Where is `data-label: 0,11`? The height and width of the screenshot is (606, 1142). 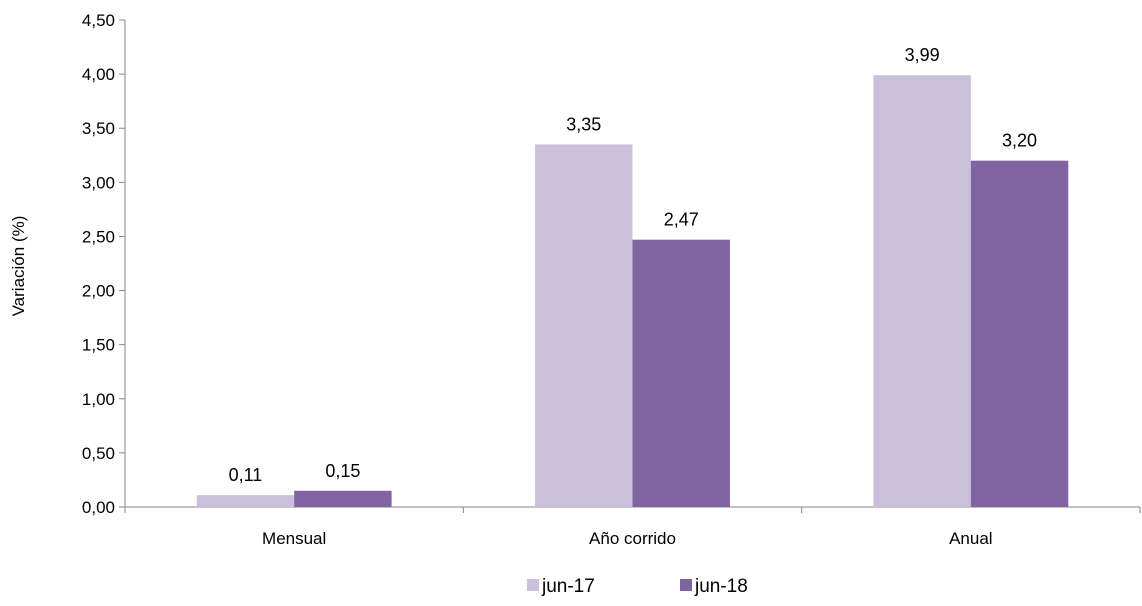 data-label: 0,11 is located at coordinates (246, 475).